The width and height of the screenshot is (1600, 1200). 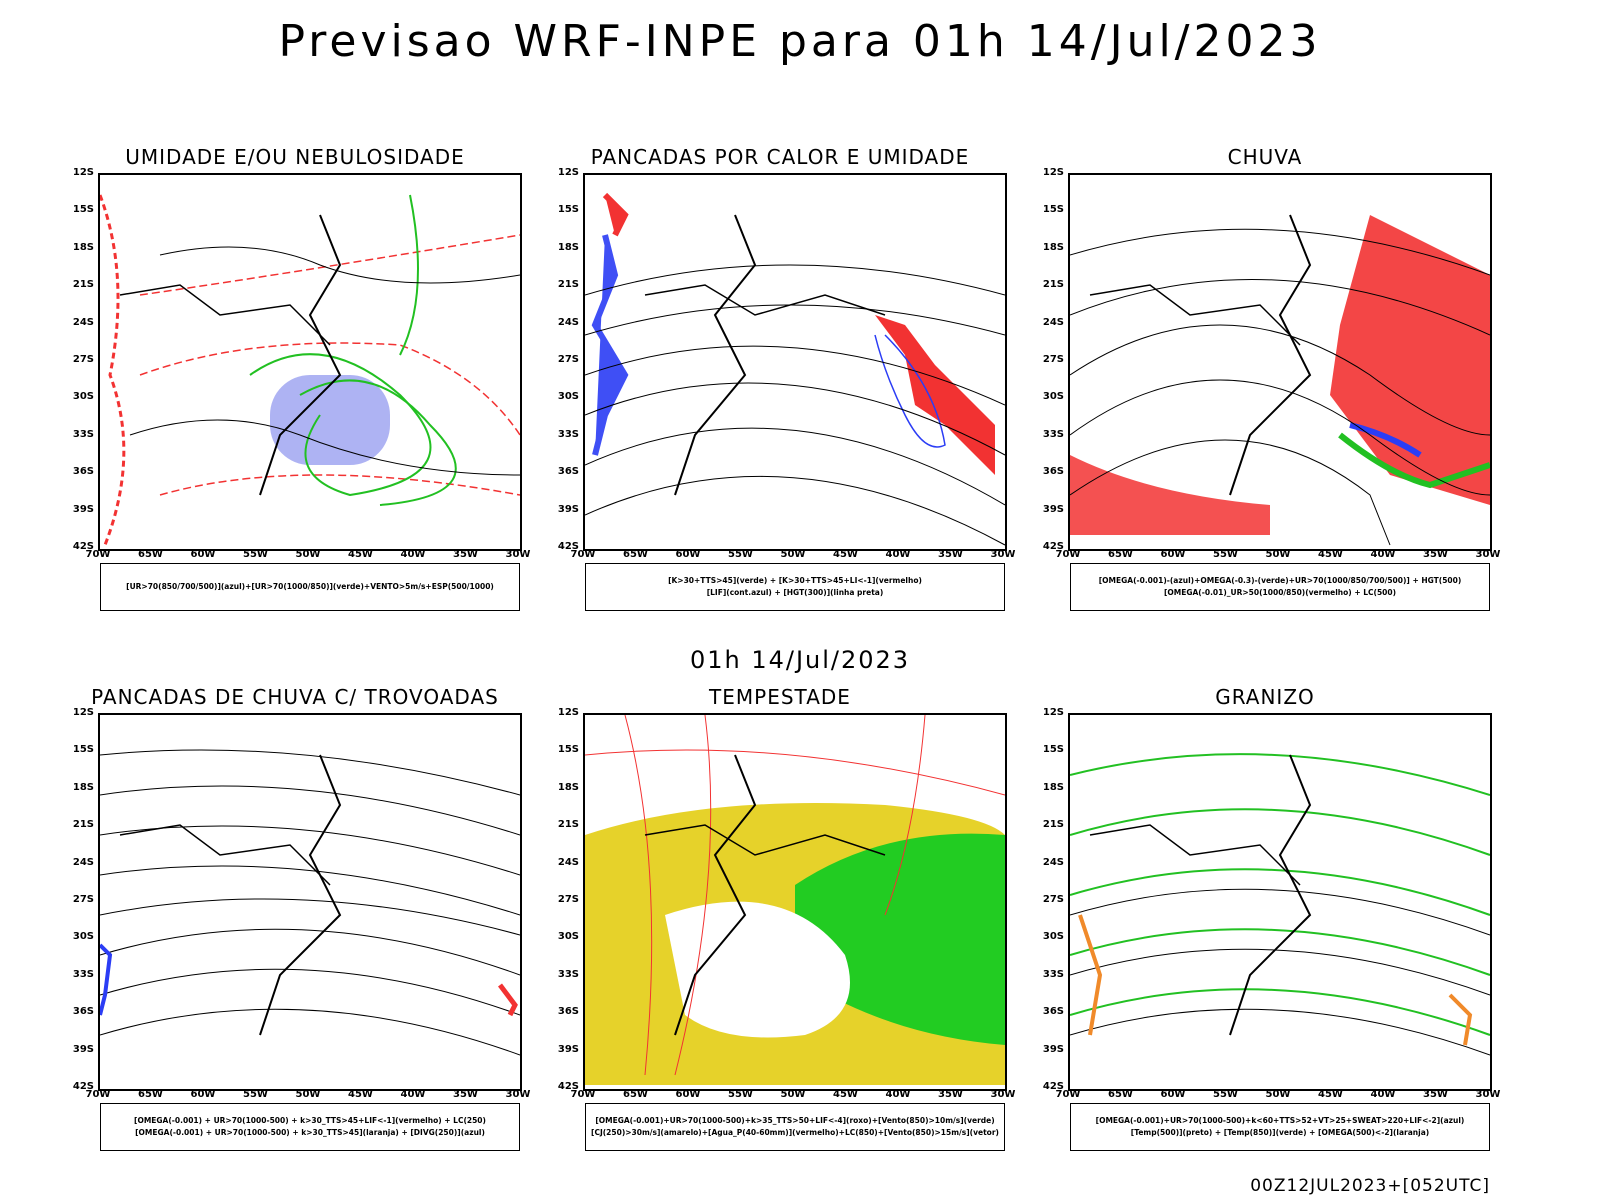 I want to click on panel-title: PANCADAS POR CALOR E UMIDADE, so click(x=780, y=157).